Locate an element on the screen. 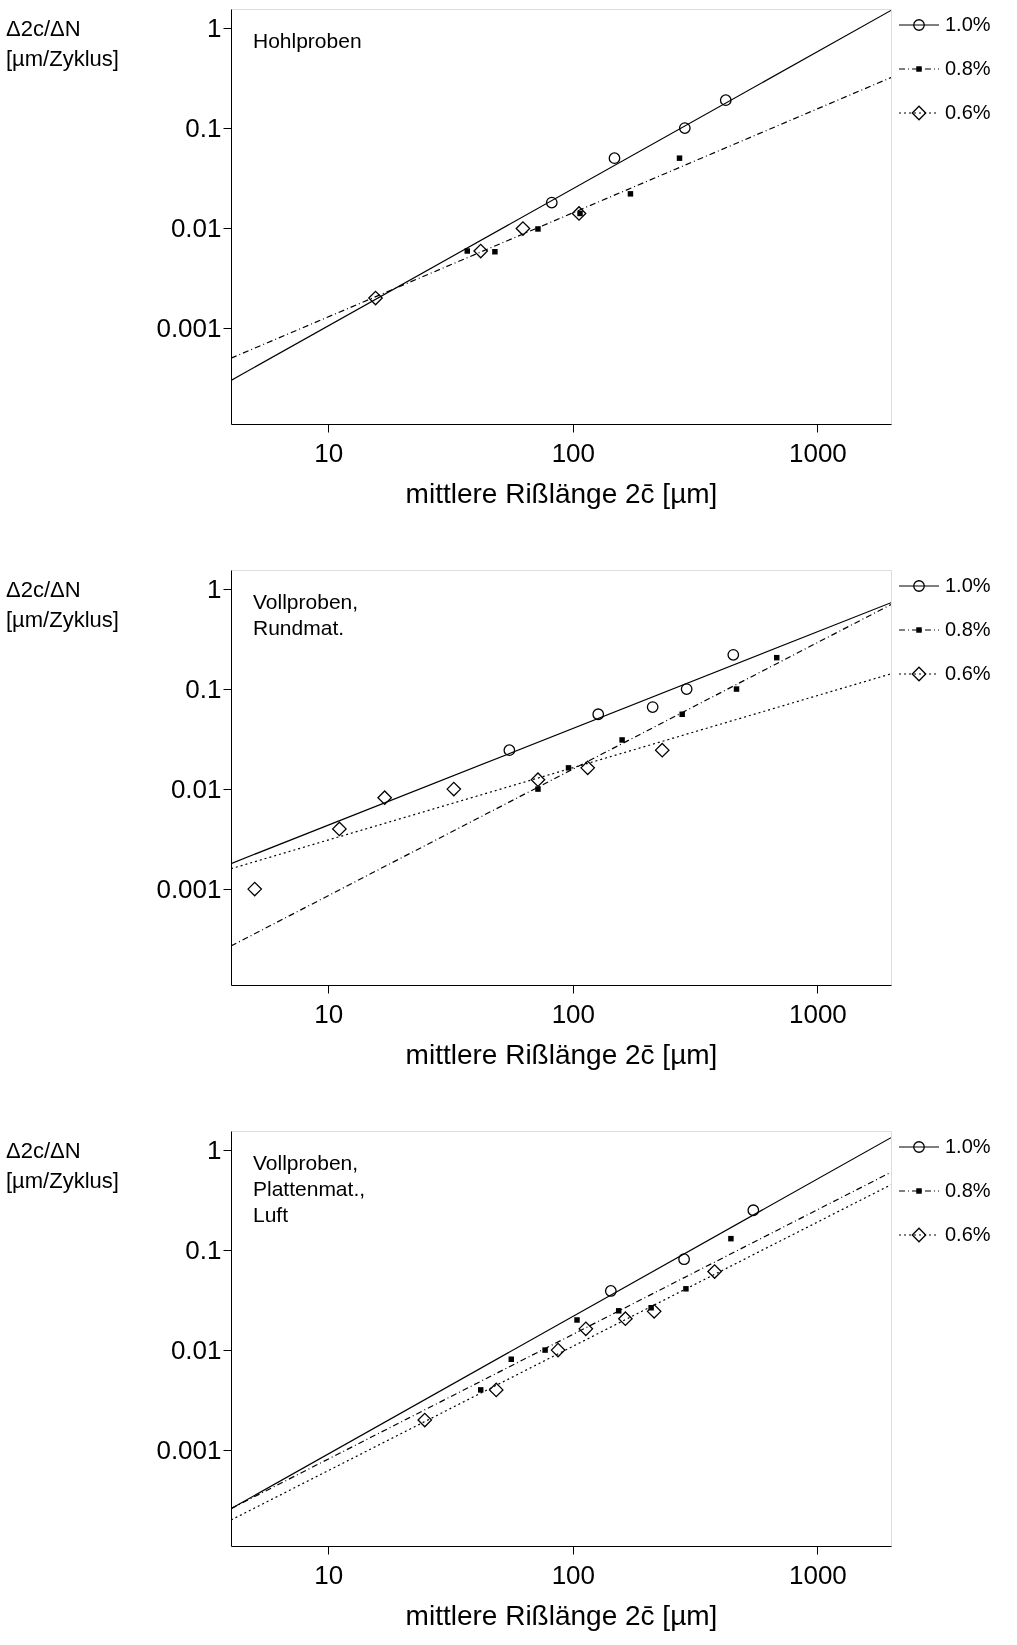  annotation: Hohlproben is located at coordinates (307, 40).